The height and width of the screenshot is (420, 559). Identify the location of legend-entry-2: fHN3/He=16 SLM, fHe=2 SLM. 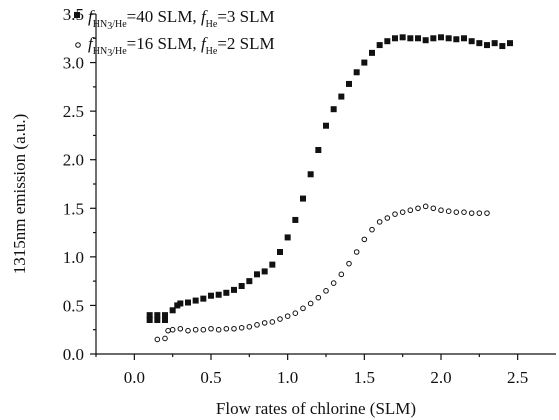
(175, 46).